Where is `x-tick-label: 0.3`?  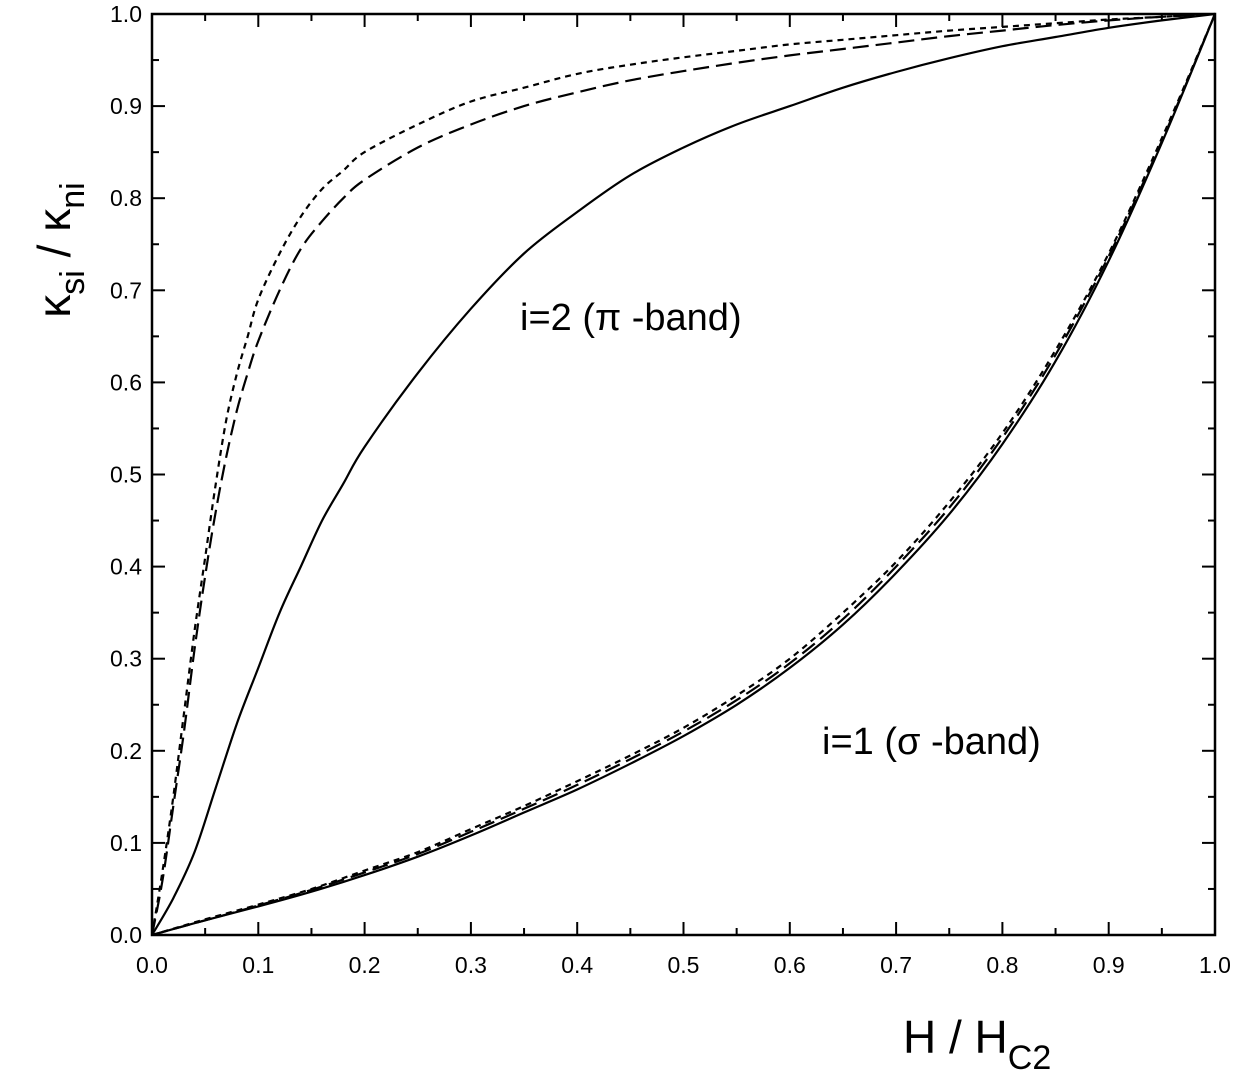
x-tick-label: 0.3 is located at coordinates (471, 965).